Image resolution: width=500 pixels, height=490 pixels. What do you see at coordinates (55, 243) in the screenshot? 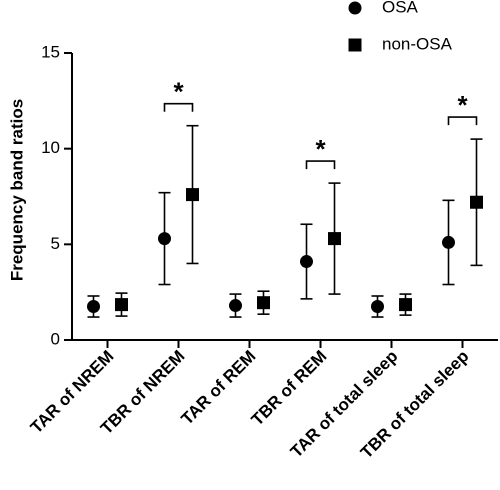
I see `y-tick-label: 5` at bounding box center [55, 243].